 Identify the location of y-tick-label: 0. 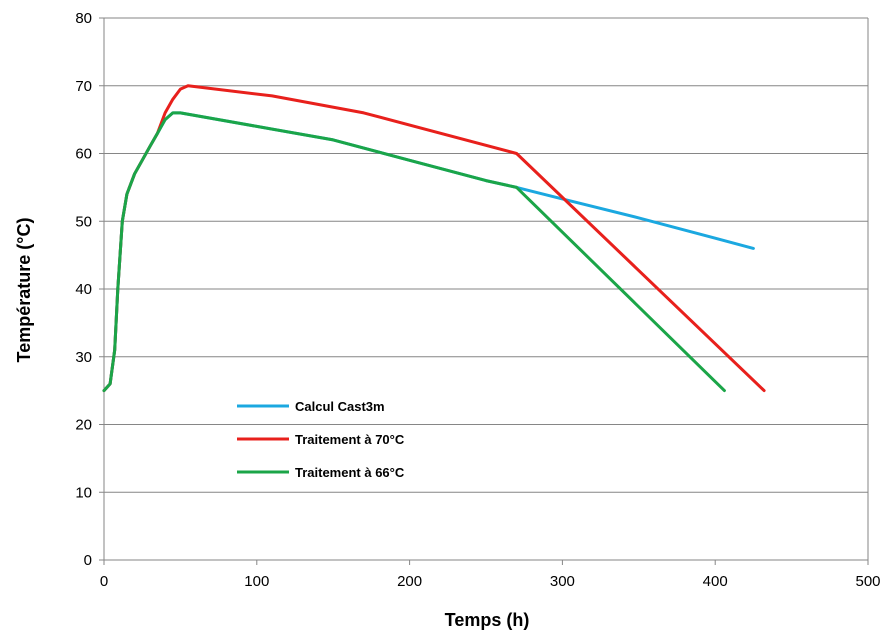
(88, 560).